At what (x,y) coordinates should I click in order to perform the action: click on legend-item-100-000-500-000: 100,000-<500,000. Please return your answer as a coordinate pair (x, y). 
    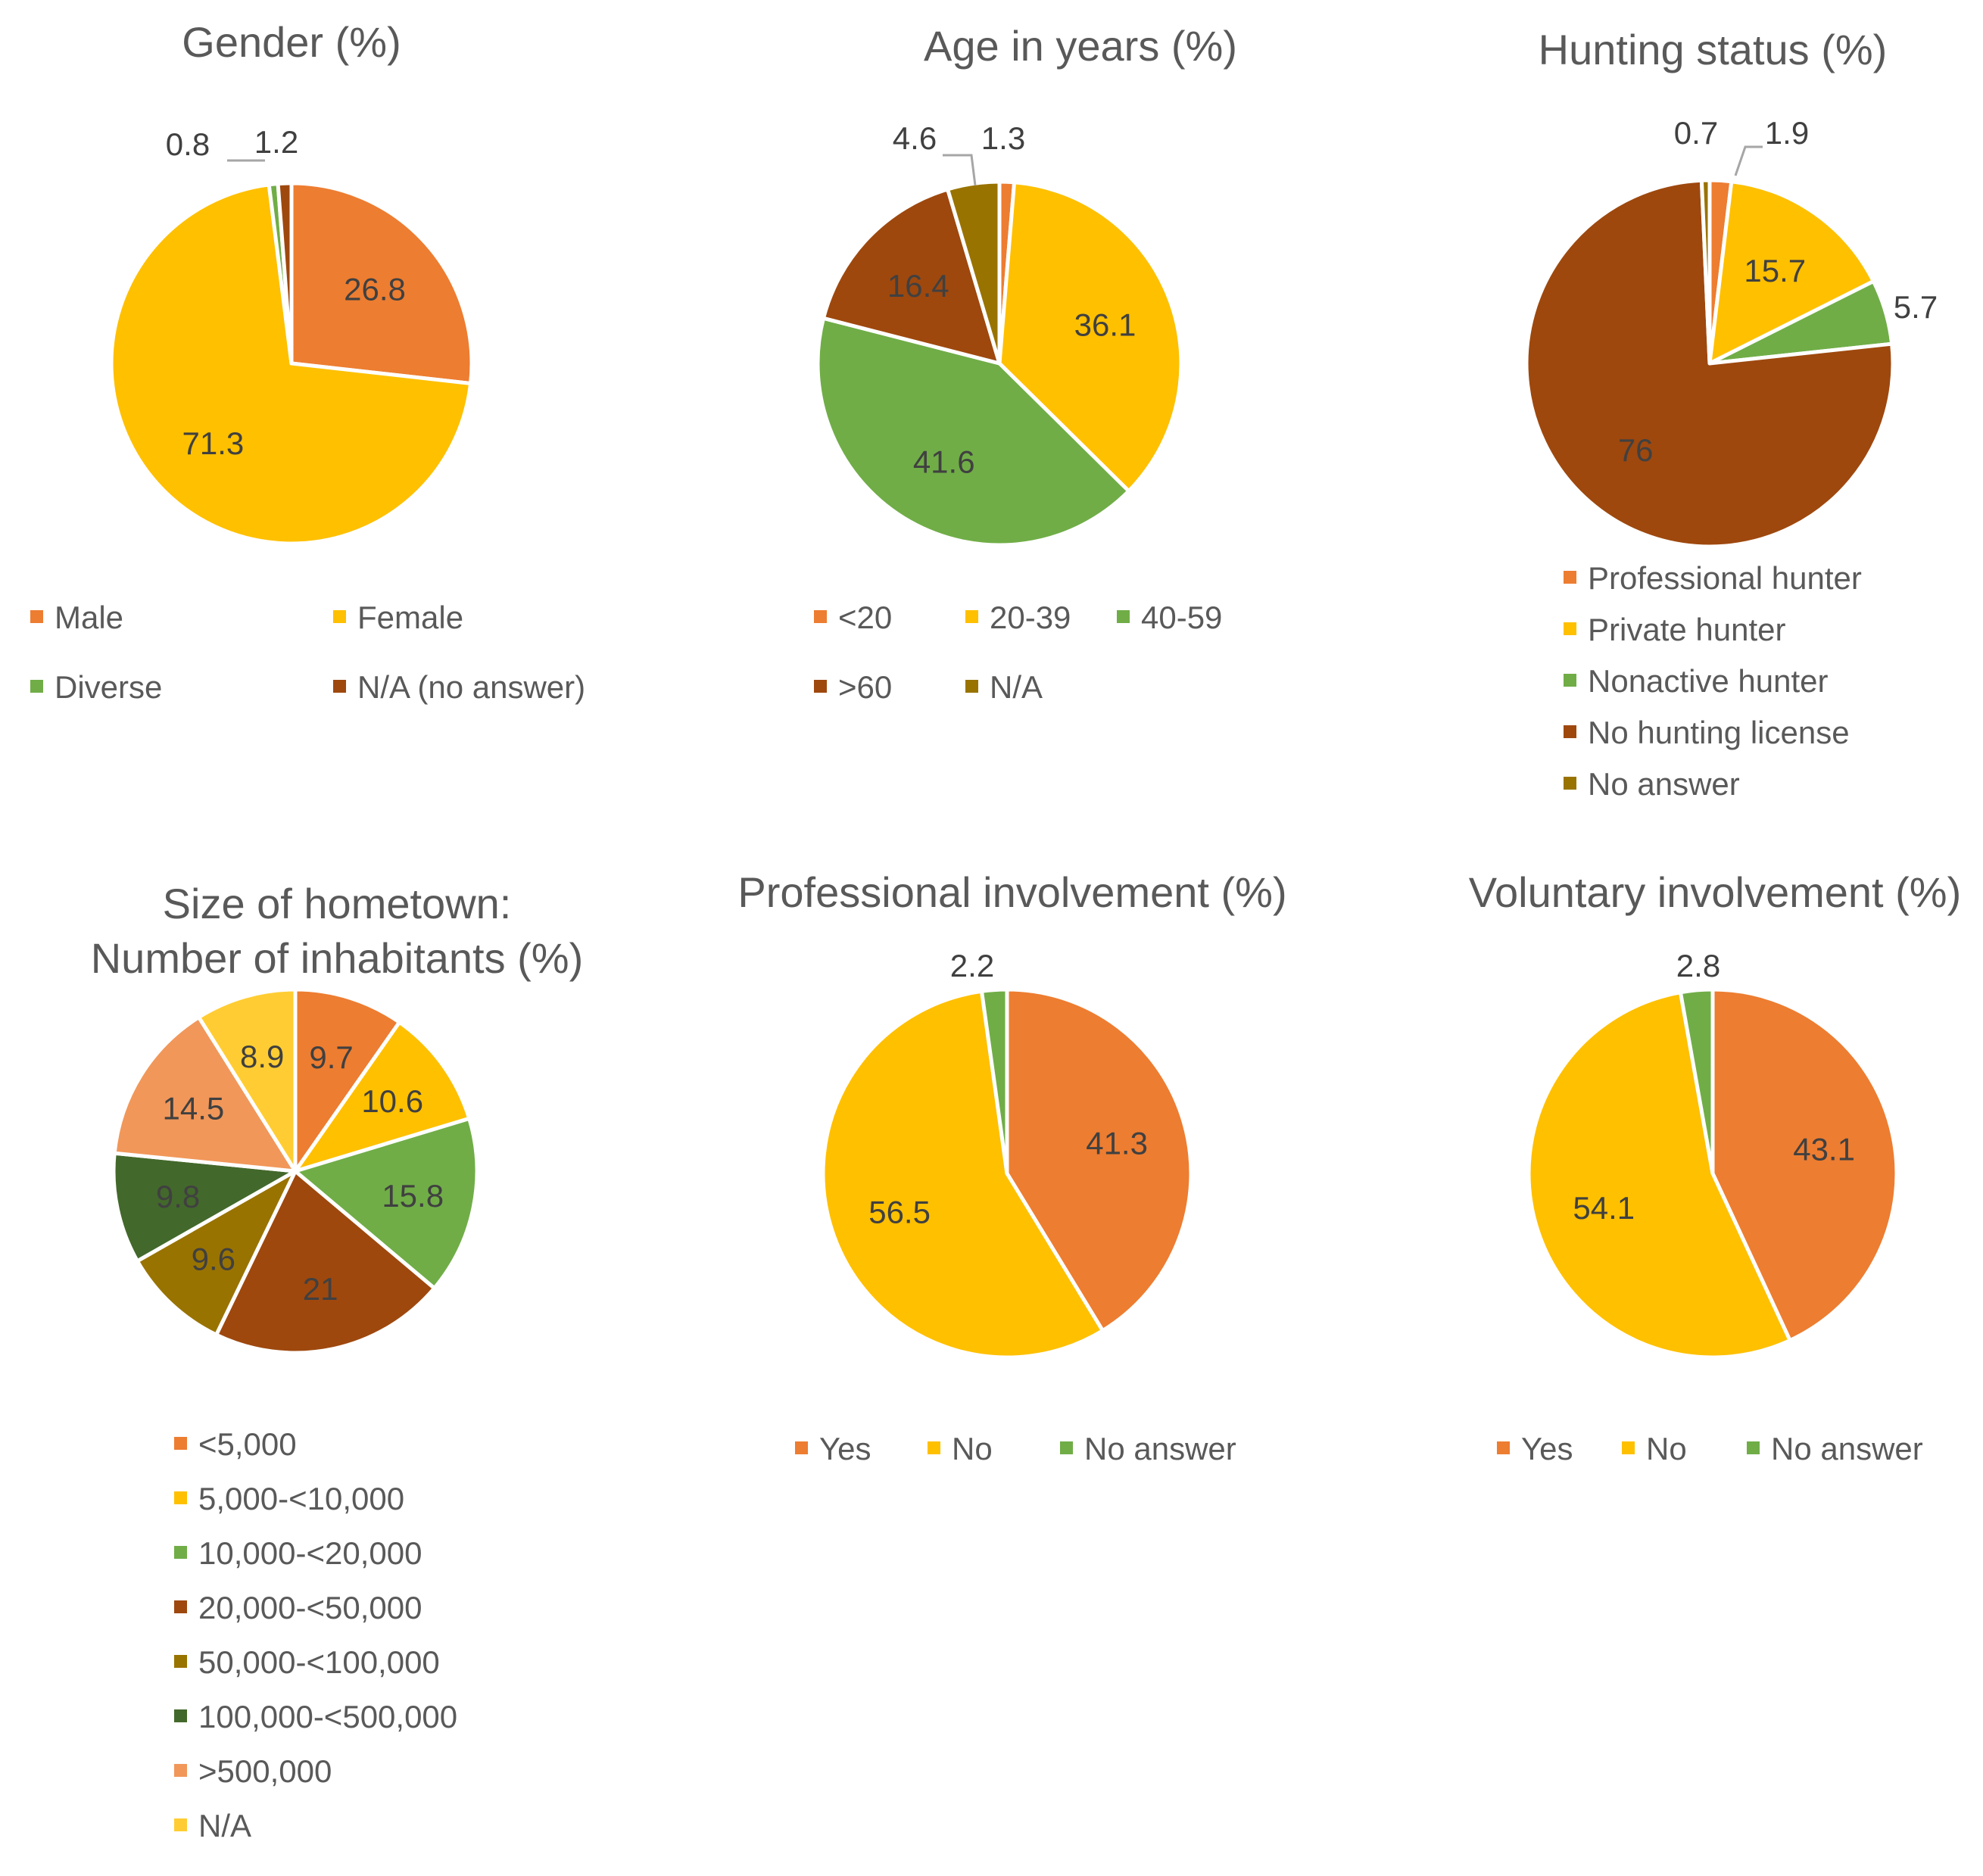
    Looking at the image, I should click on (315, 1716).